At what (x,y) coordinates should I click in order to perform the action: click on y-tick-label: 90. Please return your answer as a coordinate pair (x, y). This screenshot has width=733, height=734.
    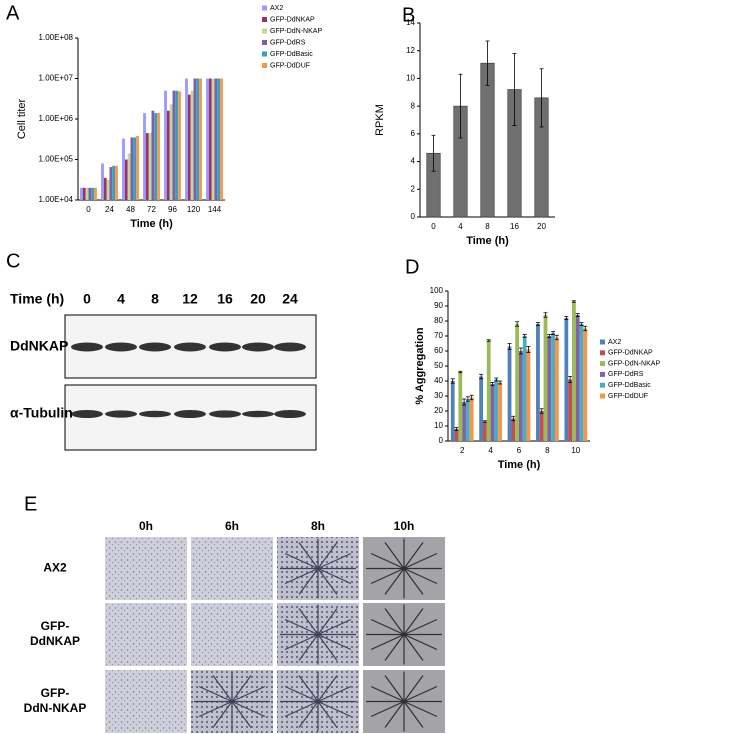
    Looking at the image, I should click on (438, 305).